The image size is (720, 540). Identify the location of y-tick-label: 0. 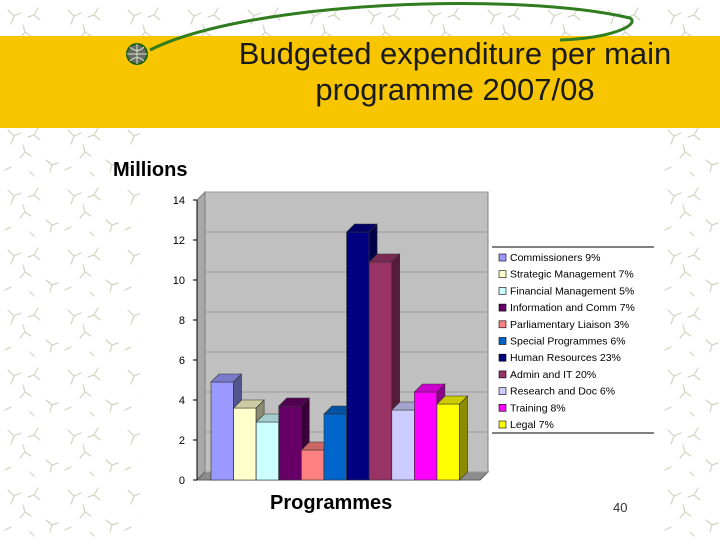
(182, 481).